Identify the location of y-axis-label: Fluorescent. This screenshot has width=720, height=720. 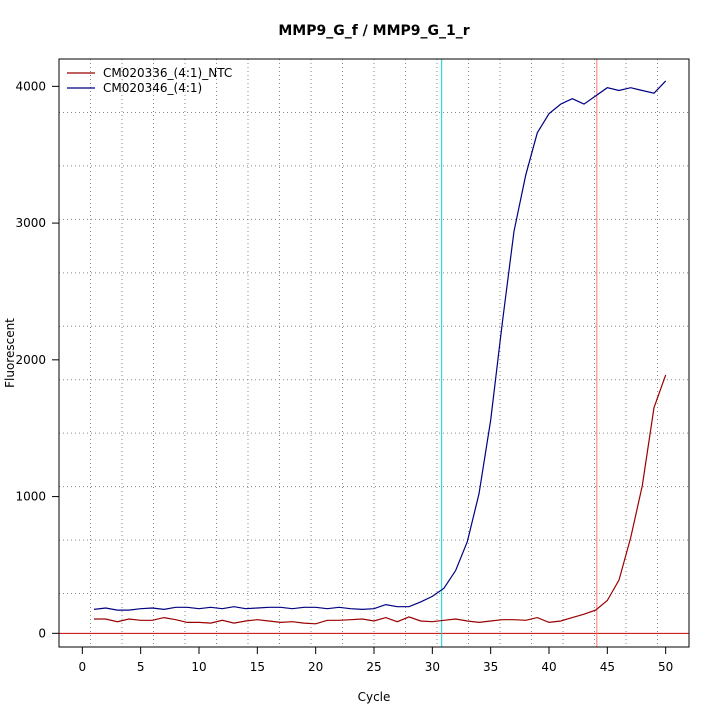
(10, 353).